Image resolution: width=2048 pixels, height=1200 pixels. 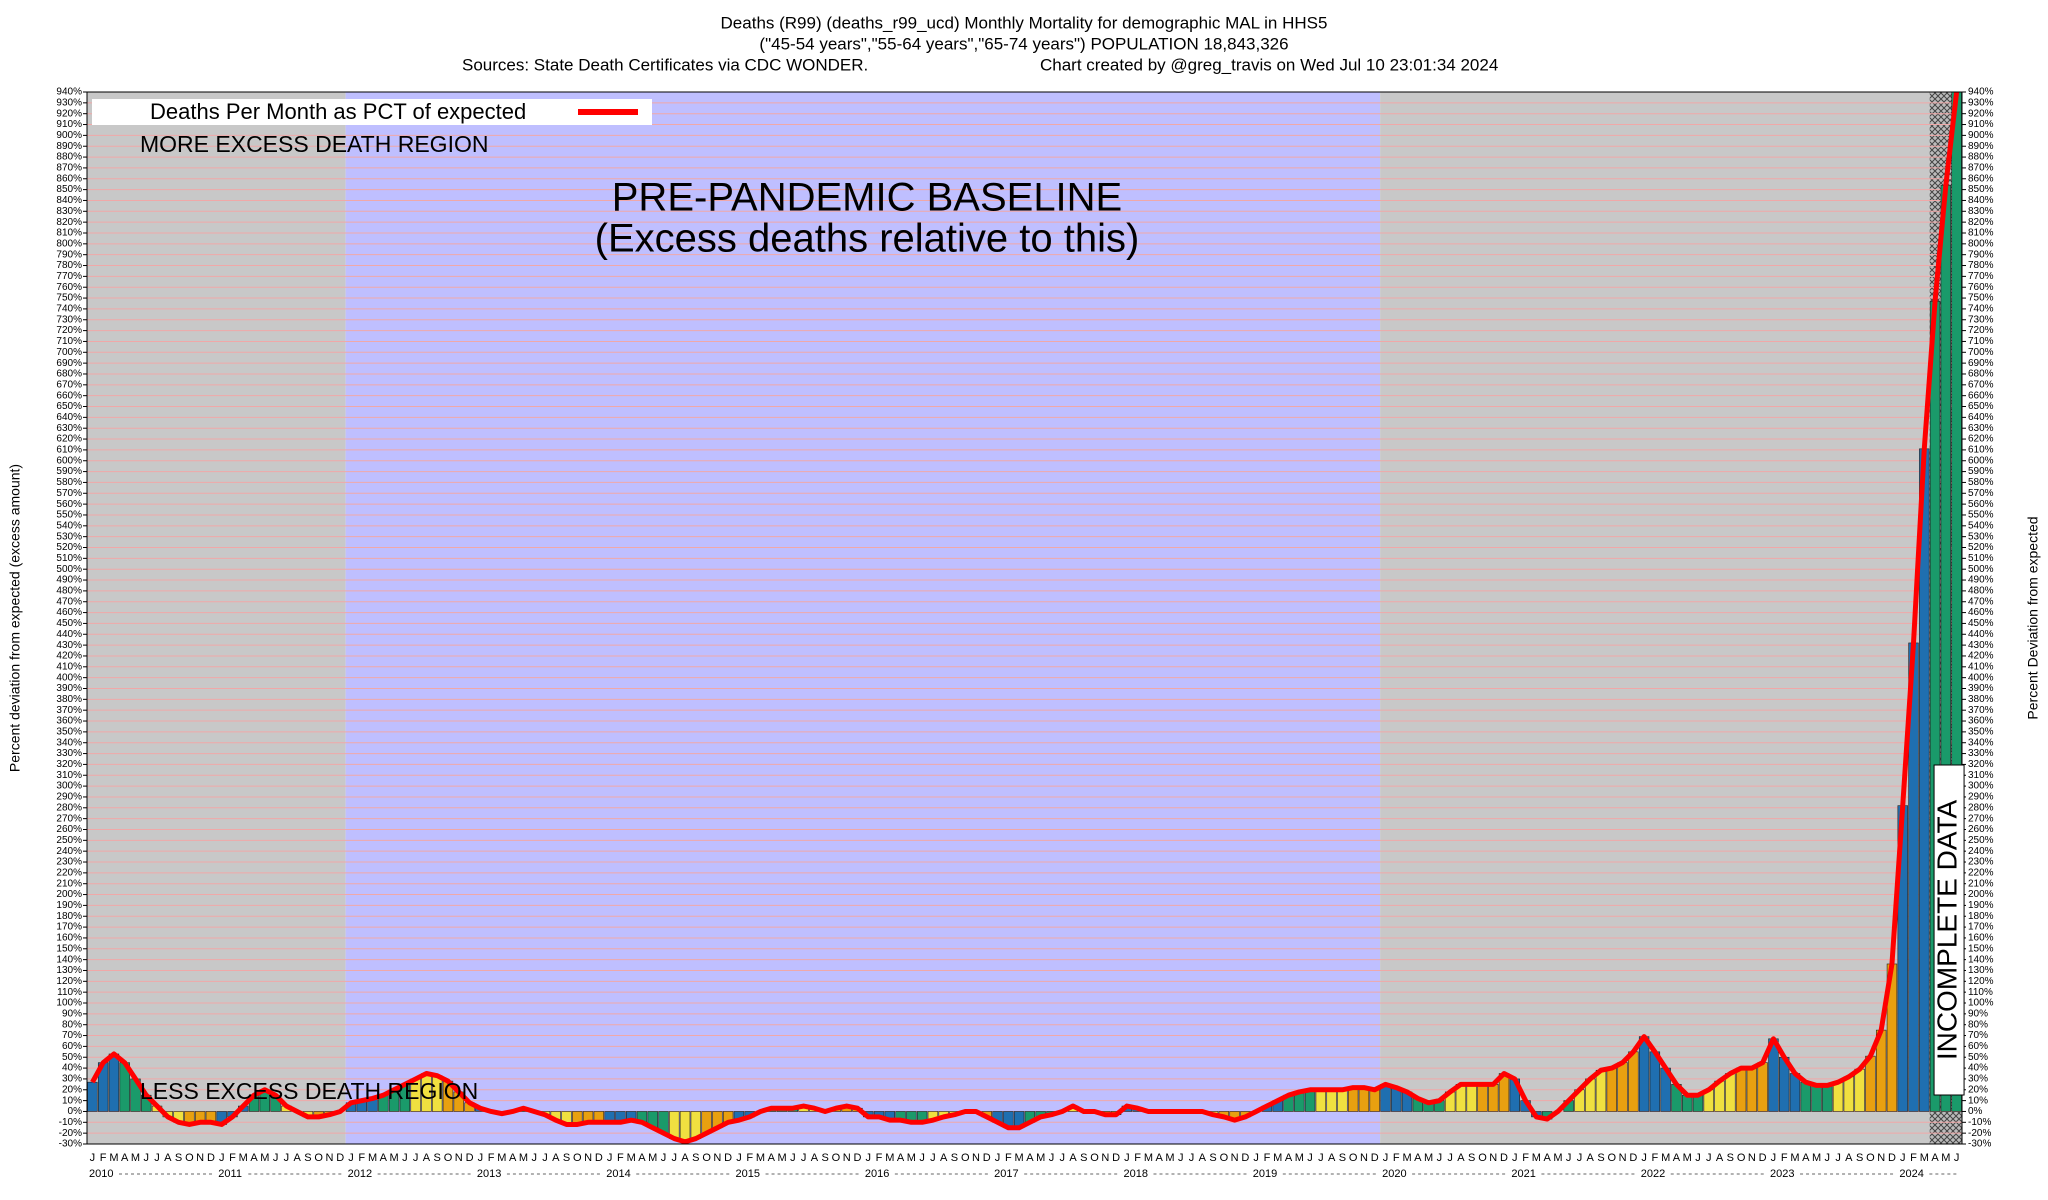 I want to click on y-tick-label: 260%, so click(x=69, y=829).